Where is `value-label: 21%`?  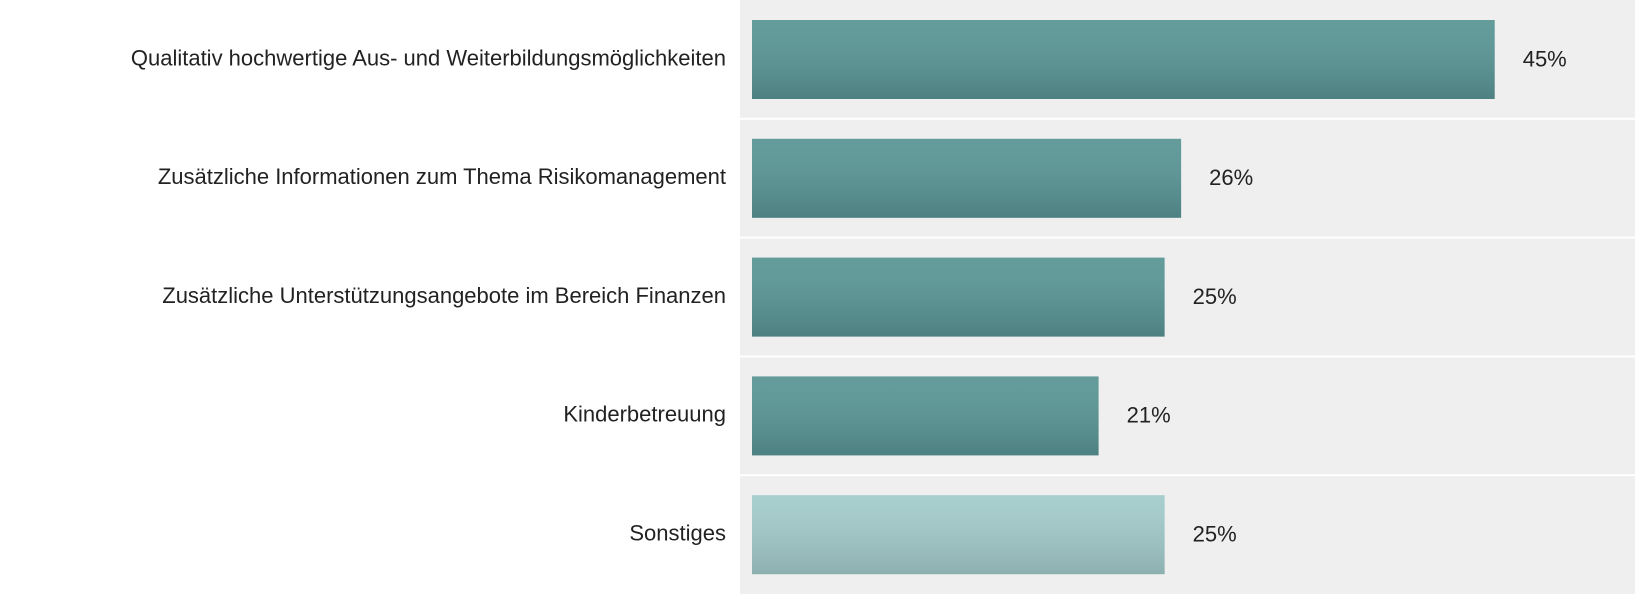 value-label: 21% is located at coordinates (1149, 415).